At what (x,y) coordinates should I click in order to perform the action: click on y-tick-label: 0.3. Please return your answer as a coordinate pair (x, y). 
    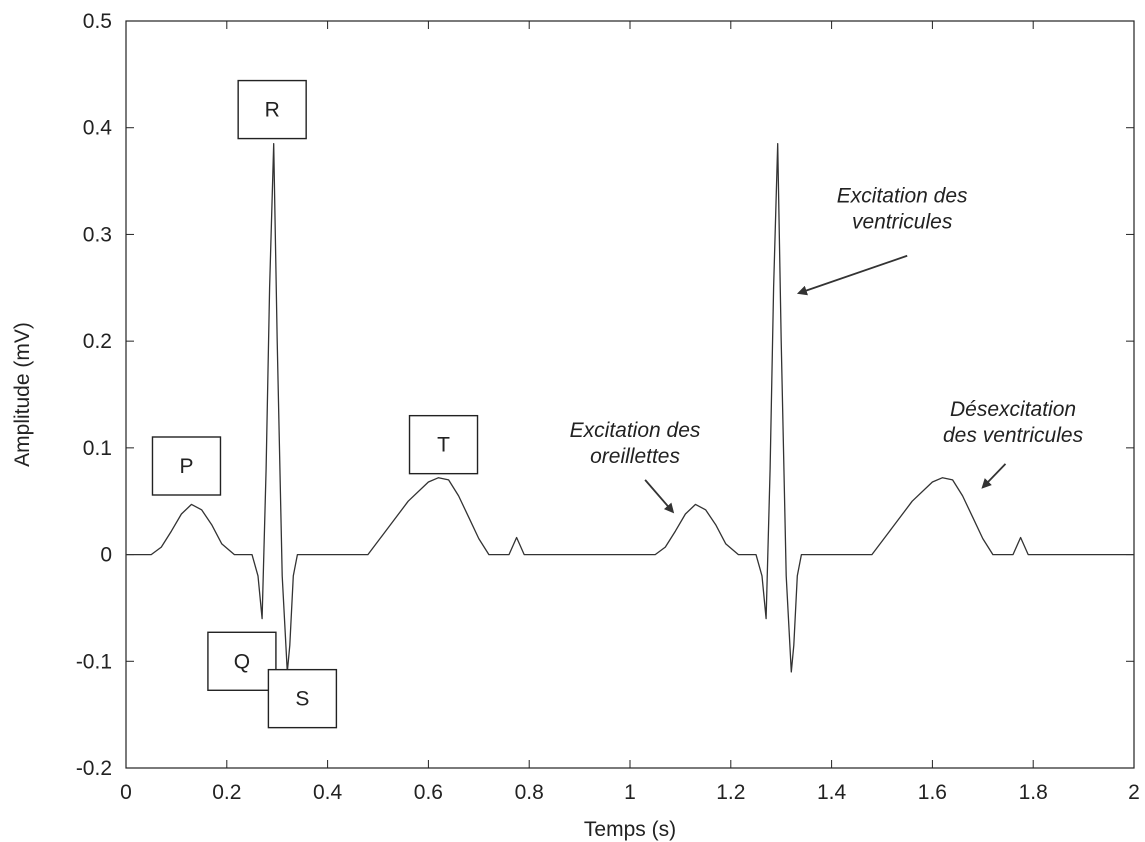
    Looking at the image, I should click on (97, 234).